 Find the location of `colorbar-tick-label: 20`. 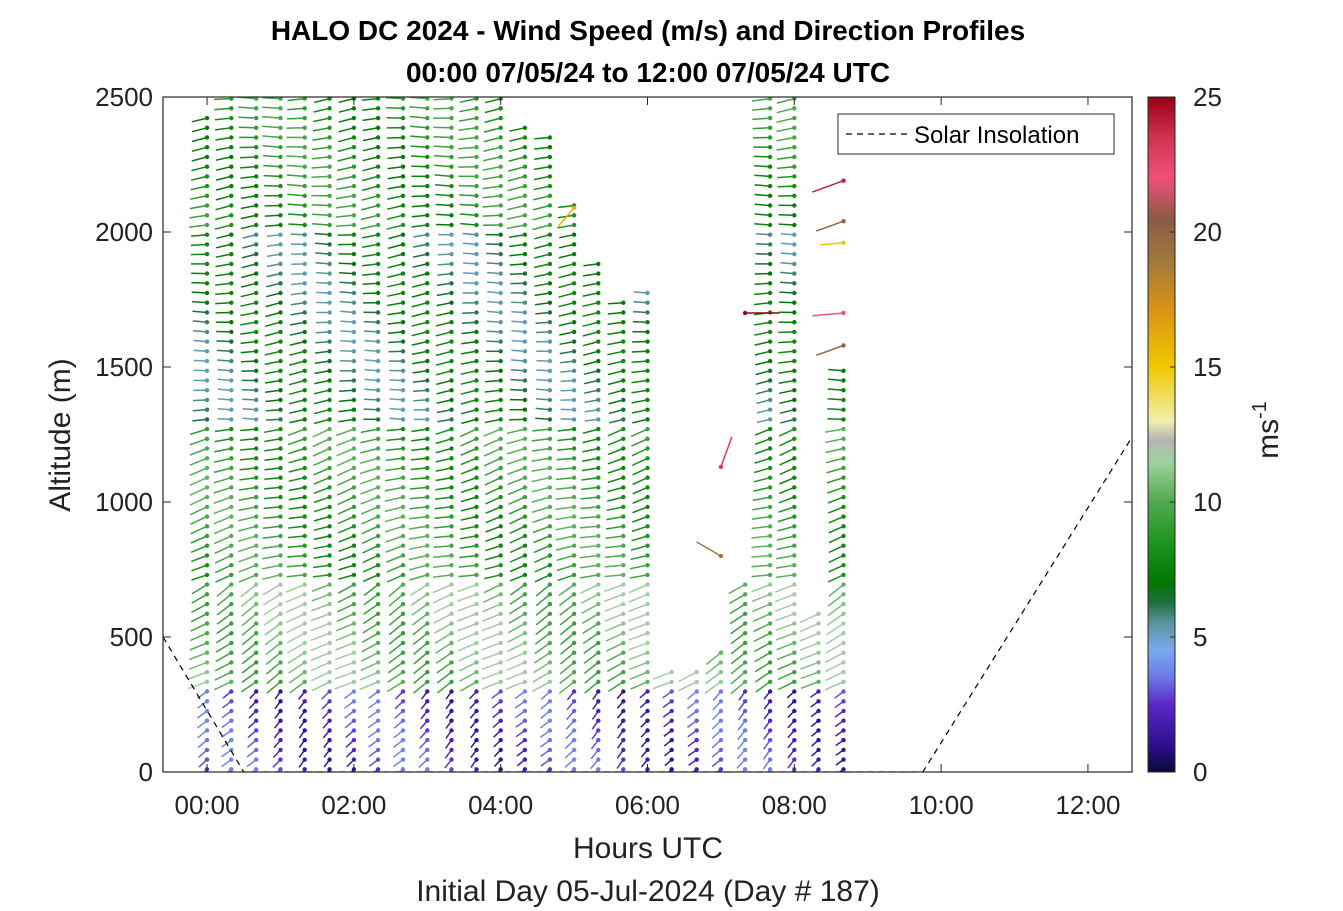

colorbar-tick-label: 20 is located at coordinates (1207, 232).